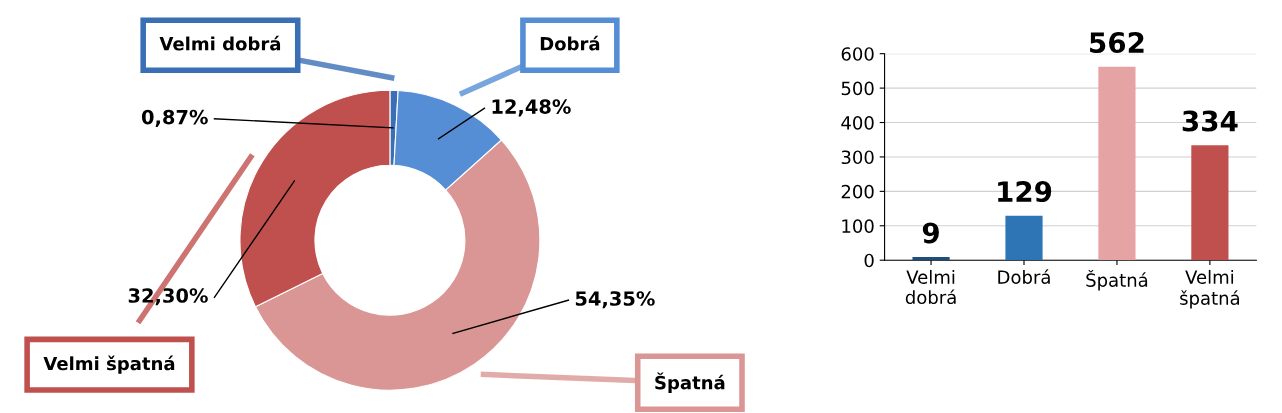  Describe the element at coordinates (858, 226) in the screenshot. I see `y-tick-label: 100` at that location.